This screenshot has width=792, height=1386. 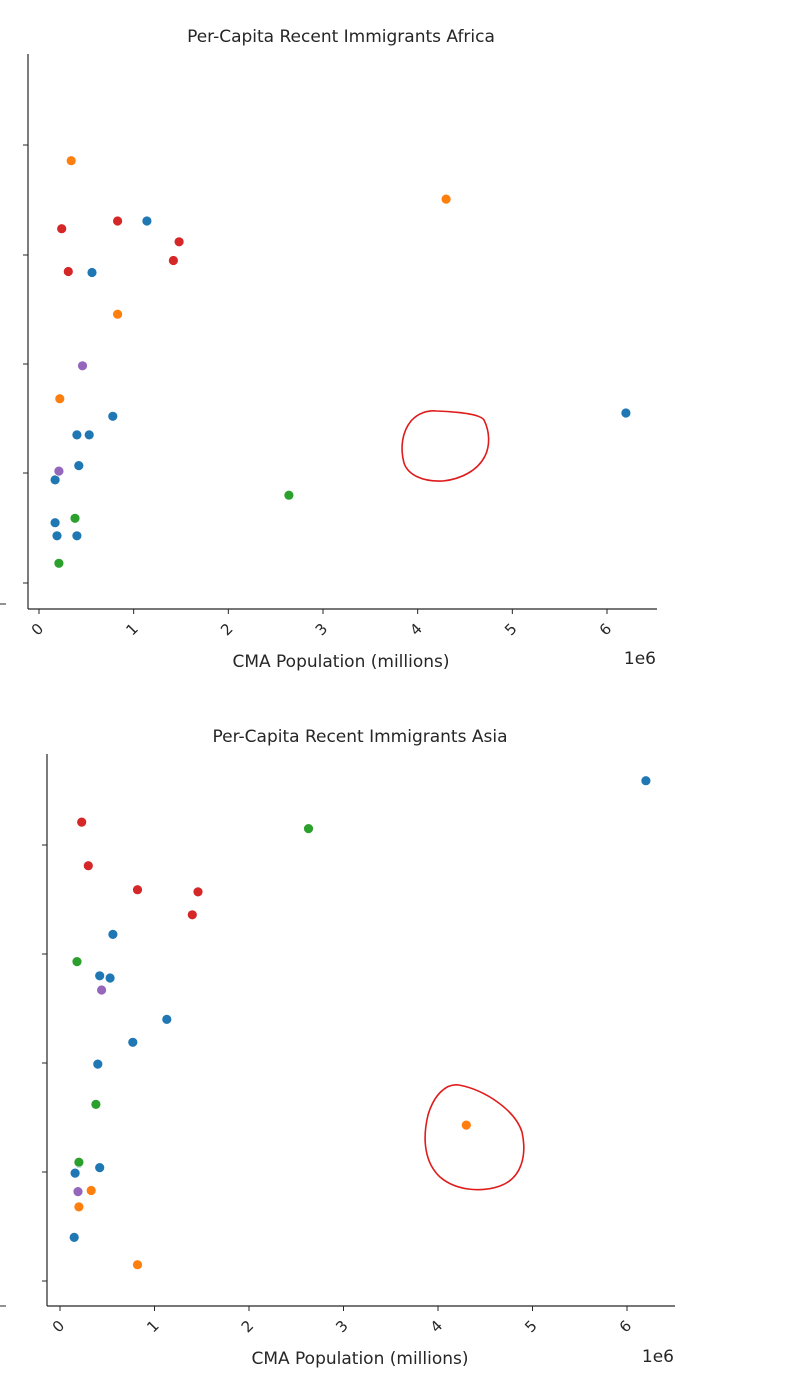 I want to click on africa-chart-title: Per-Capita Recent Immigrants Africa, so click(x=341, y=37).